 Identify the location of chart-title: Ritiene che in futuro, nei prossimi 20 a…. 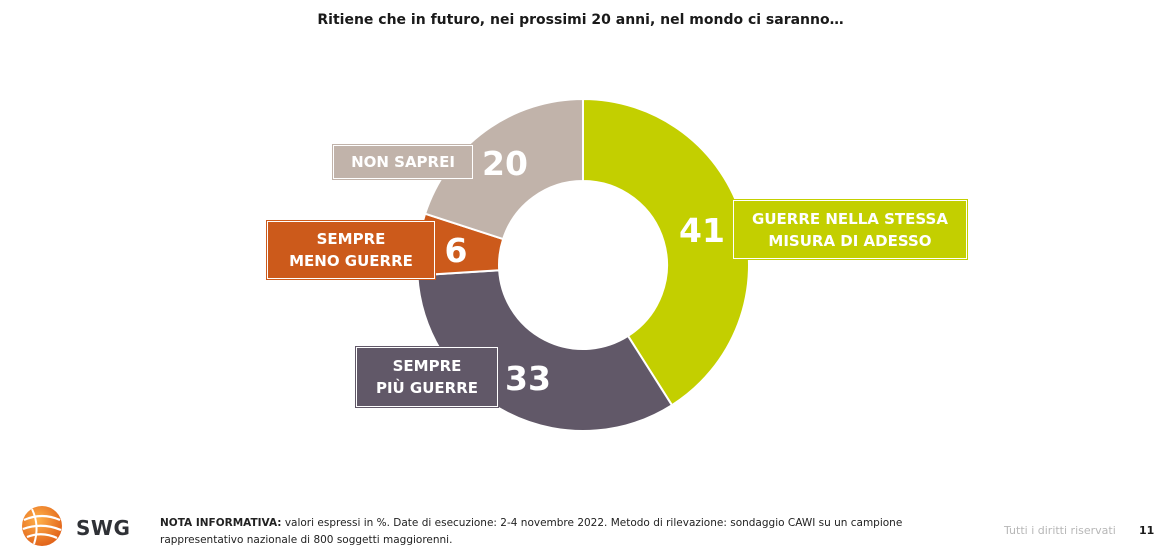
(580, 20).